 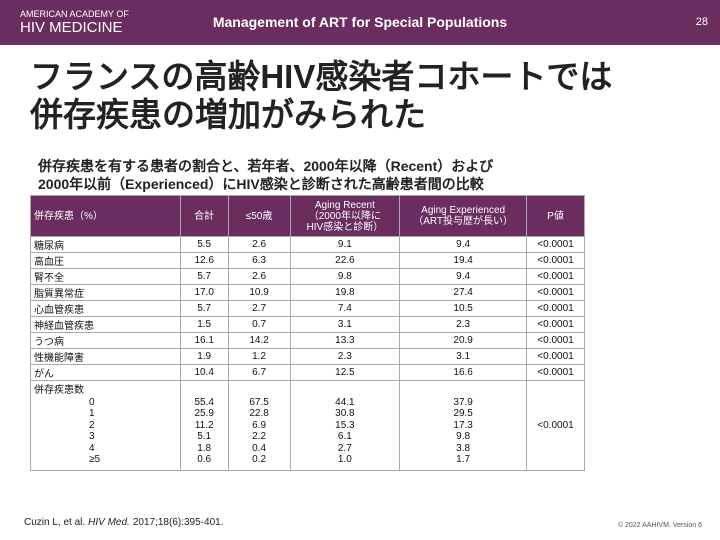 I want to click on table-cell: 37.9 29.5 17.3 9.8 3.8 1.7, so click(x=463, y=425).